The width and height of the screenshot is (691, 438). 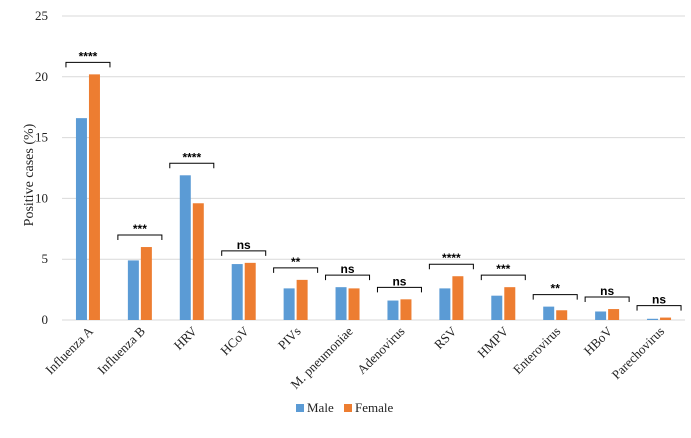 I want to click on bar-male-hcov, so click(x=237, y=292).